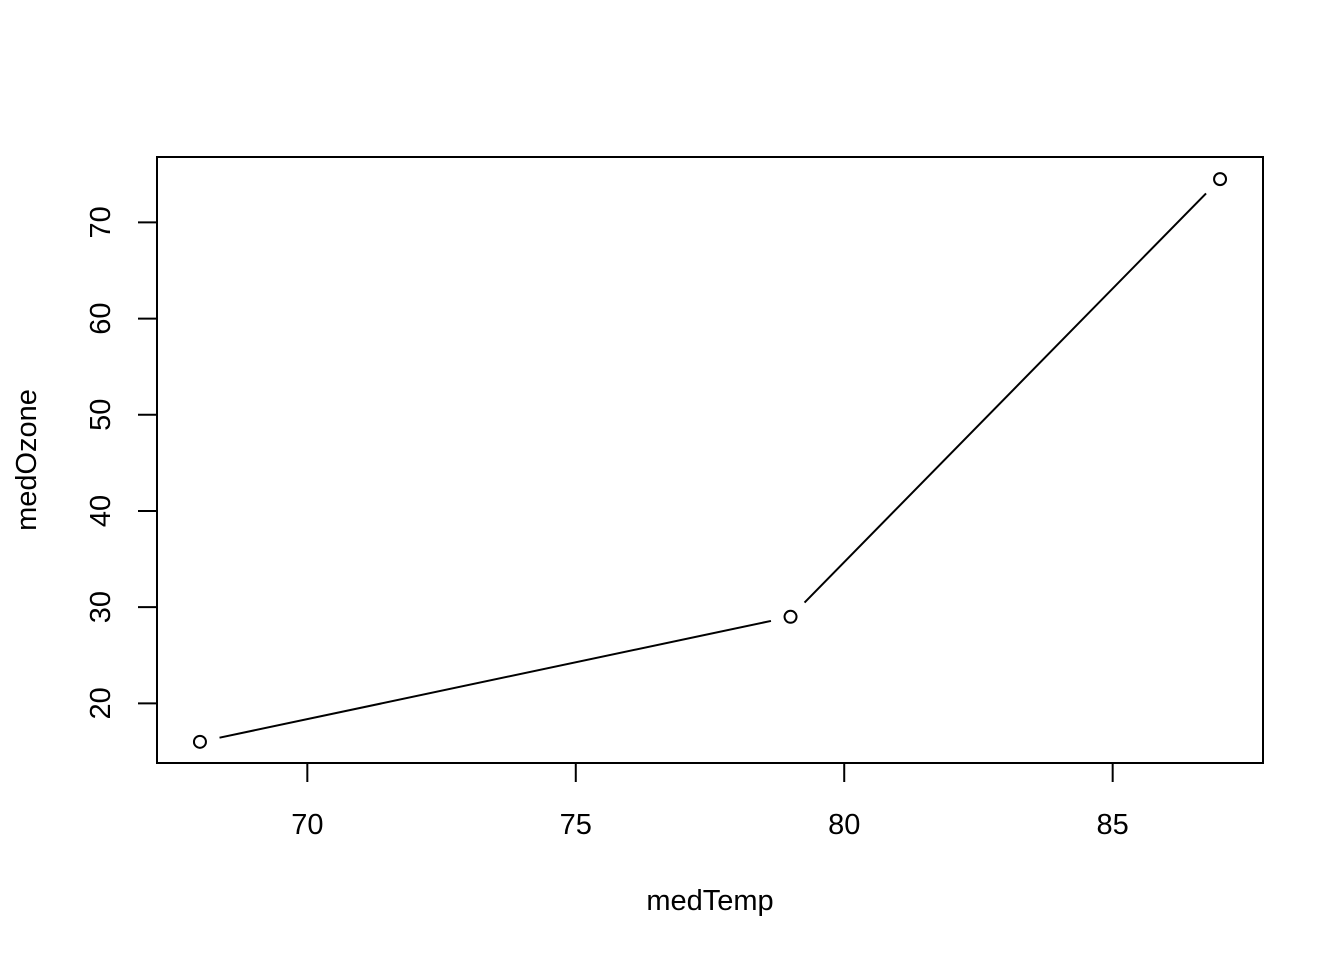 The width and height of the screenshot is (1344, 960). I want to click on x-tick-label: 75, so click(576, 825).